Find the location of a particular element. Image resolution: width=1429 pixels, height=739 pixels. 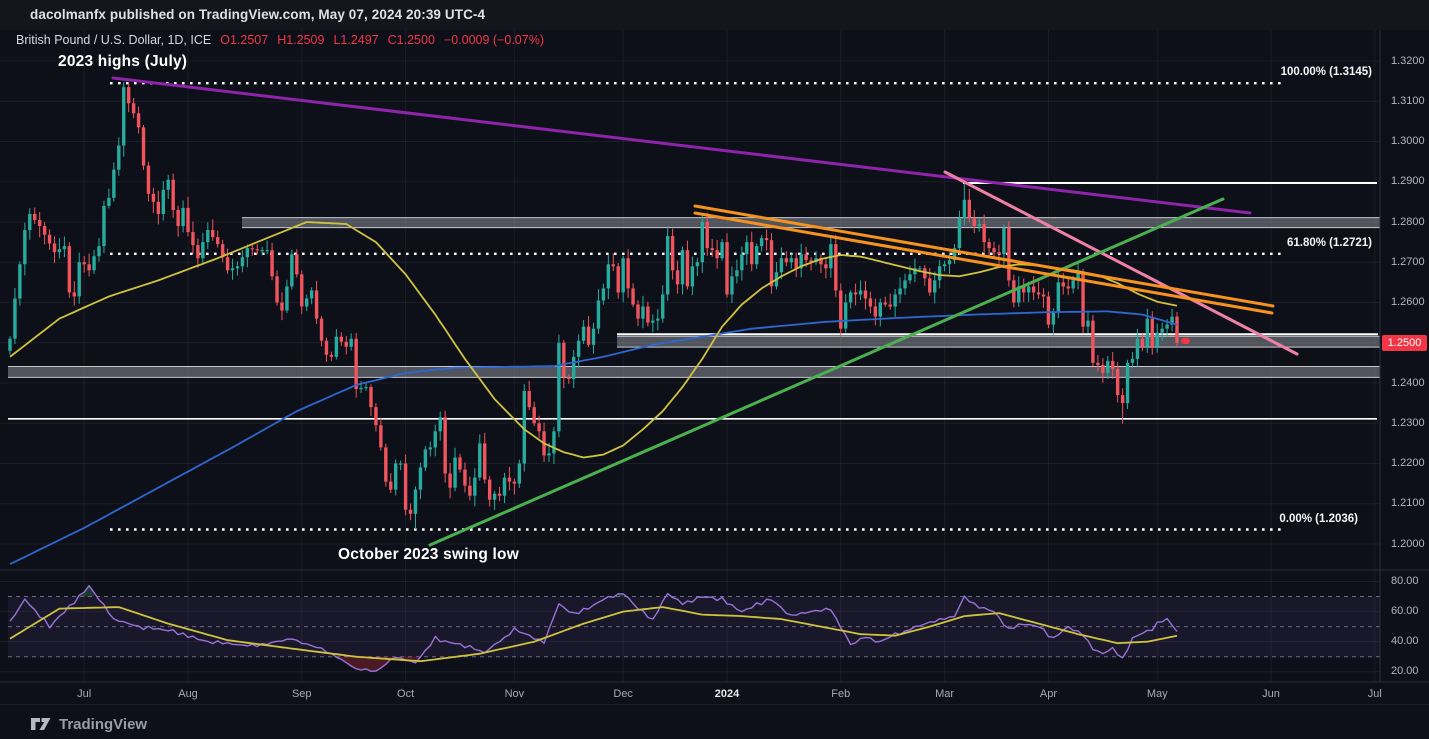

time-axis-label: 2024 is located at coordinates (727, 694).